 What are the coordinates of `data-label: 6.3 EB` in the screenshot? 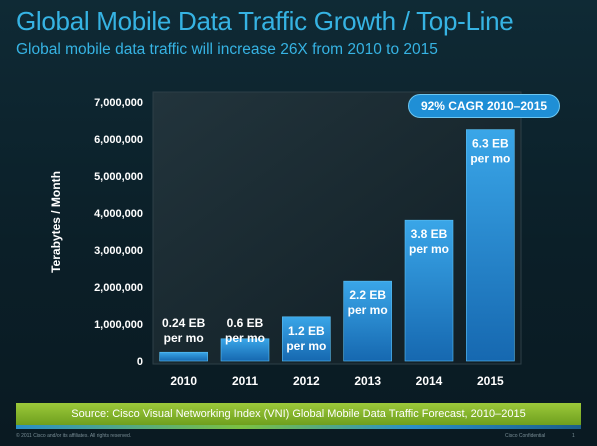 It's located at (490, 144).